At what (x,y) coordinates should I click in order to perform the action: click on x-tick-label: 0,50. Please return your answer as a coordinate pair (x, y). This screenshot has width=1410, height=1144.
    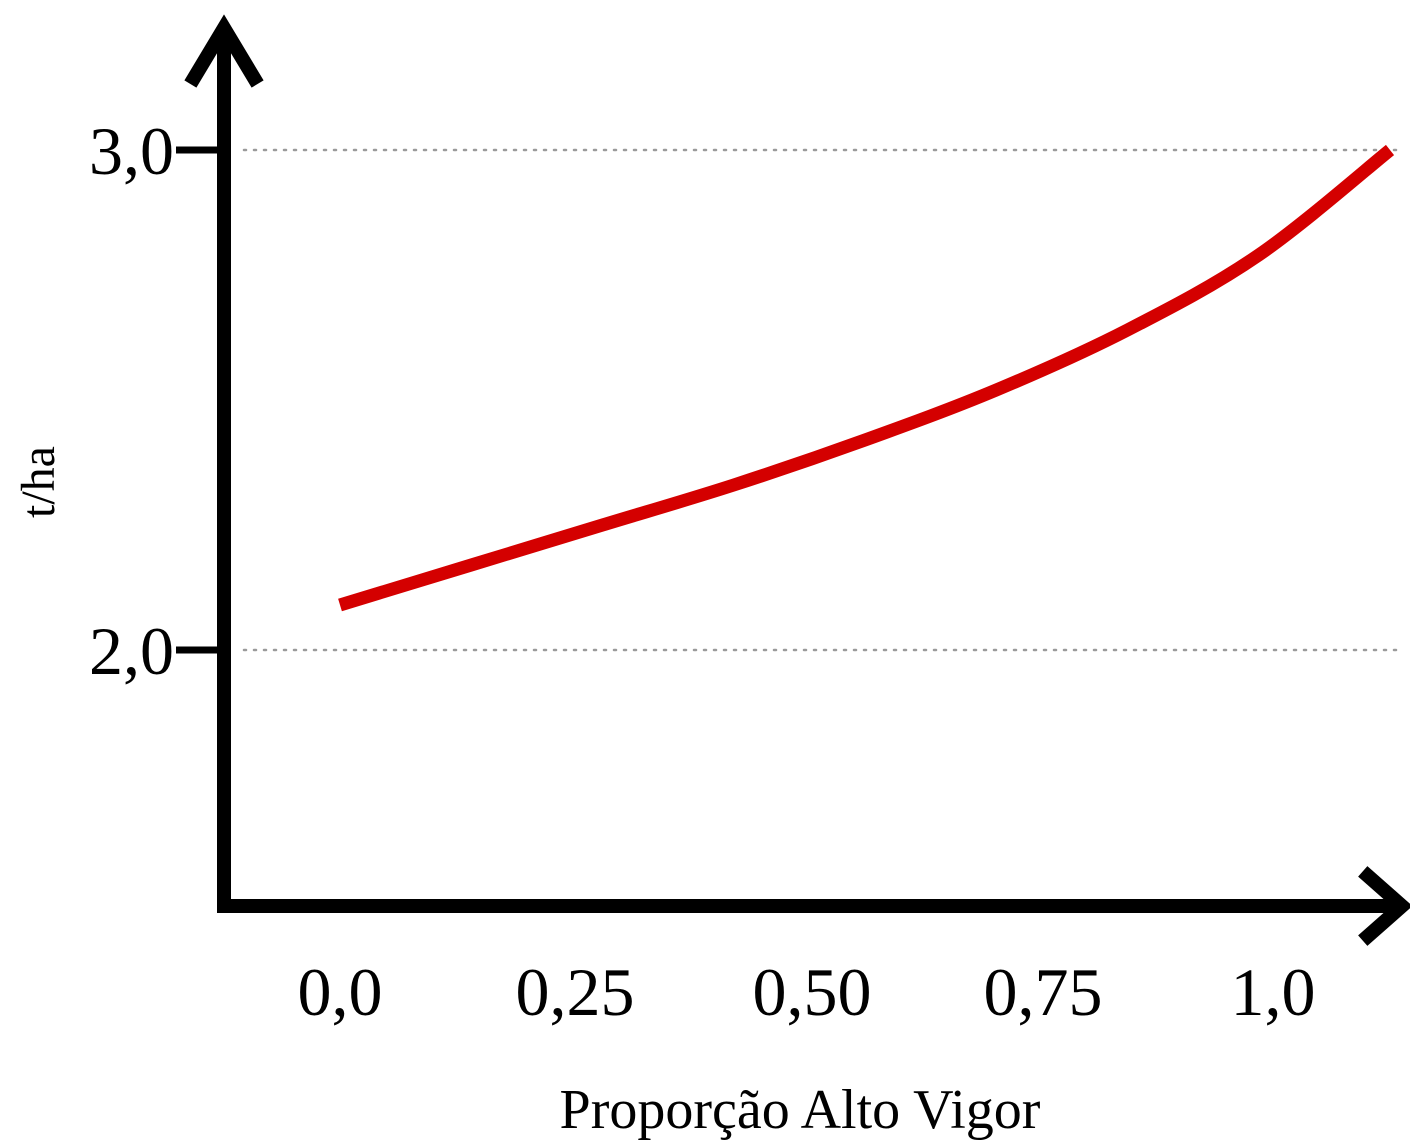
    Looking at the image, I should click on (812, 992).